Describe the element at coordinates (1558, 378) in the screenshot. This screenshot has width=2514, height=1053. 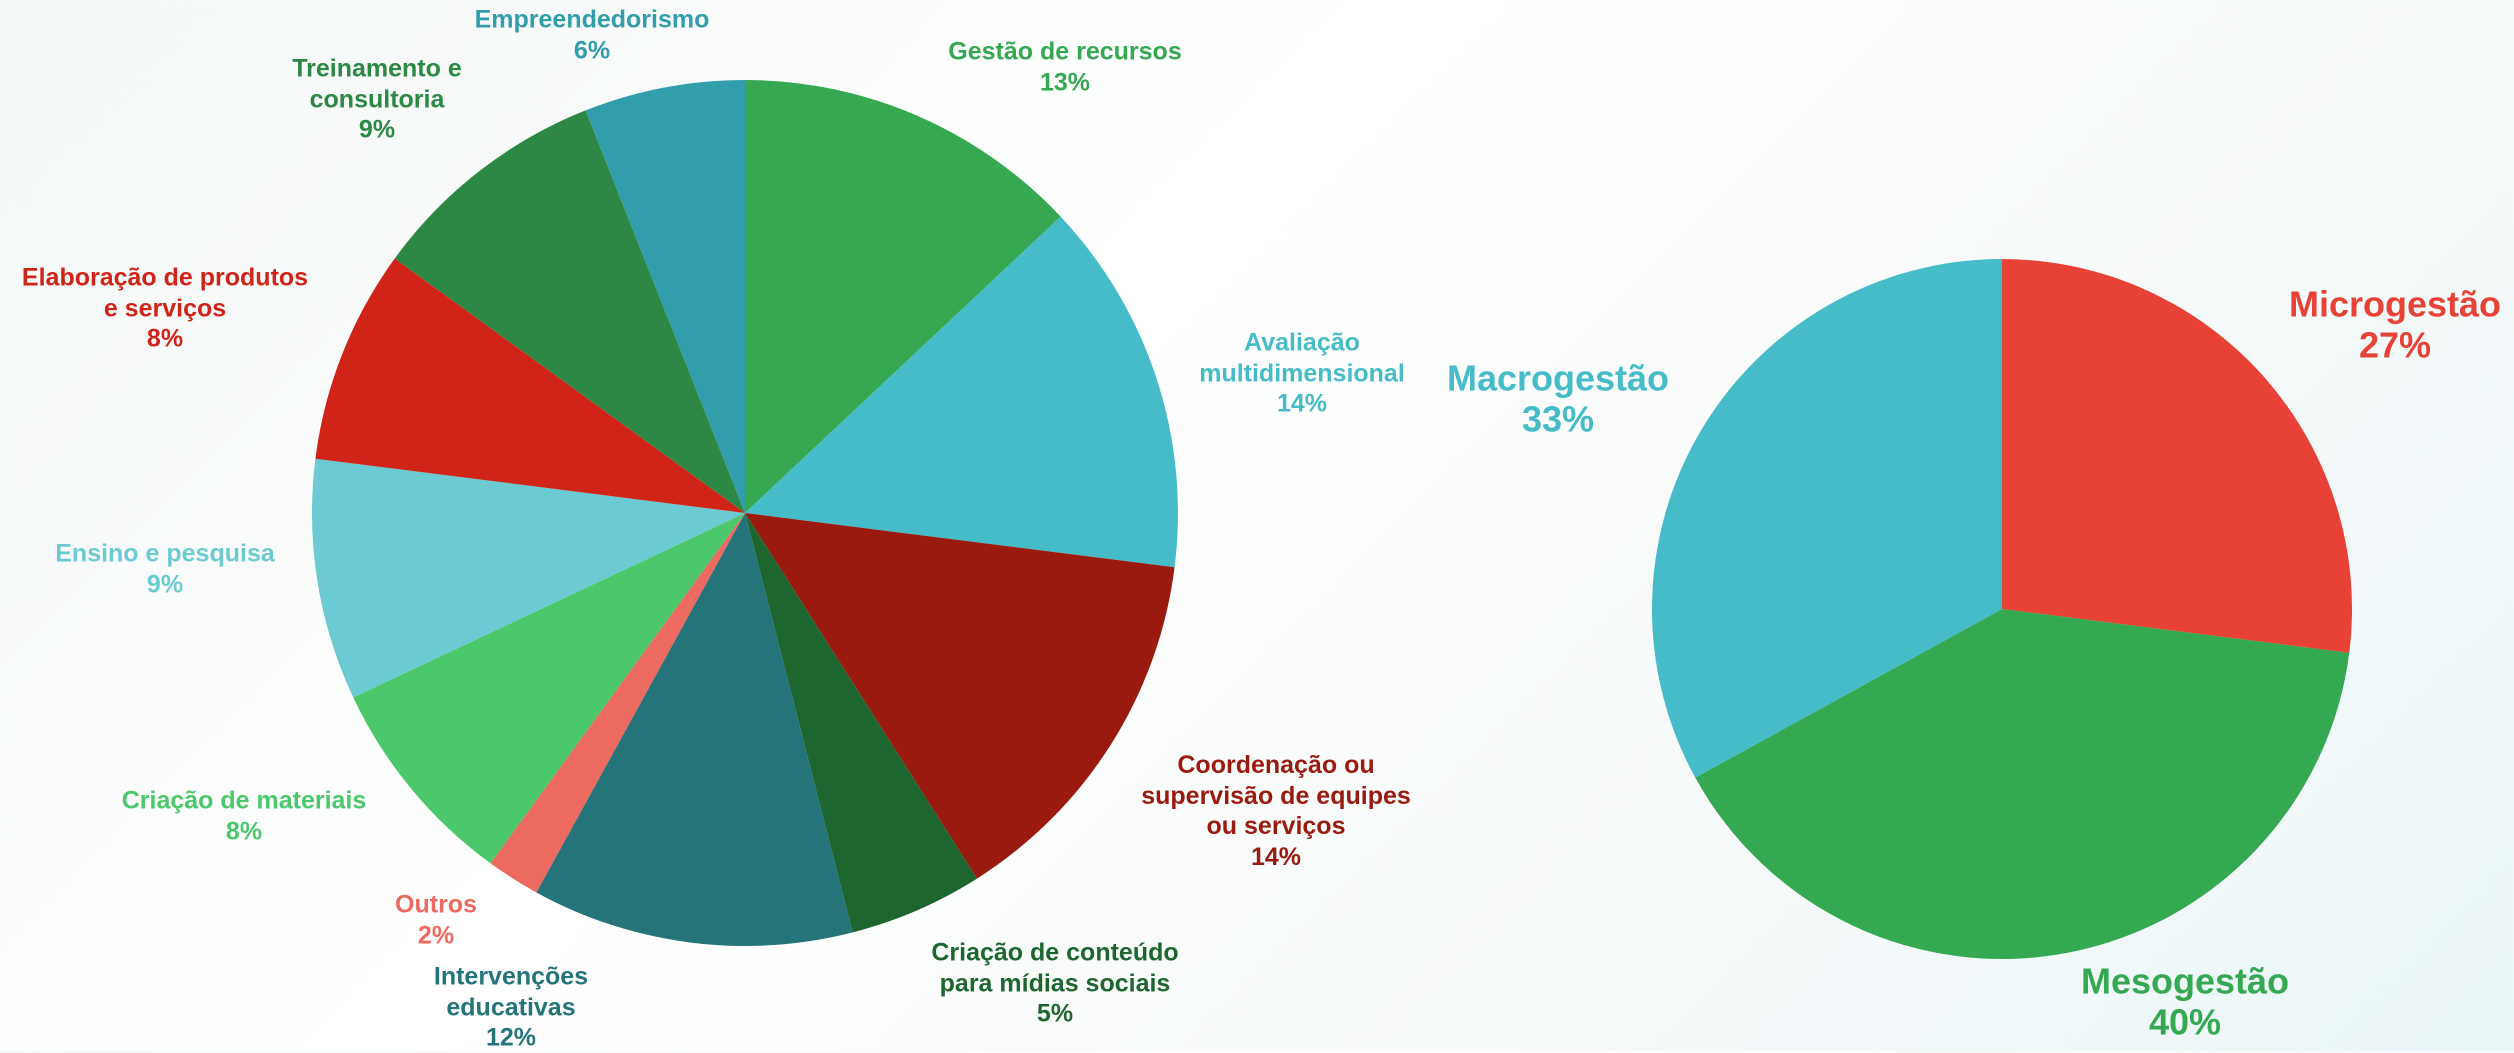
I see `category-name: Macrogestão` at that location.